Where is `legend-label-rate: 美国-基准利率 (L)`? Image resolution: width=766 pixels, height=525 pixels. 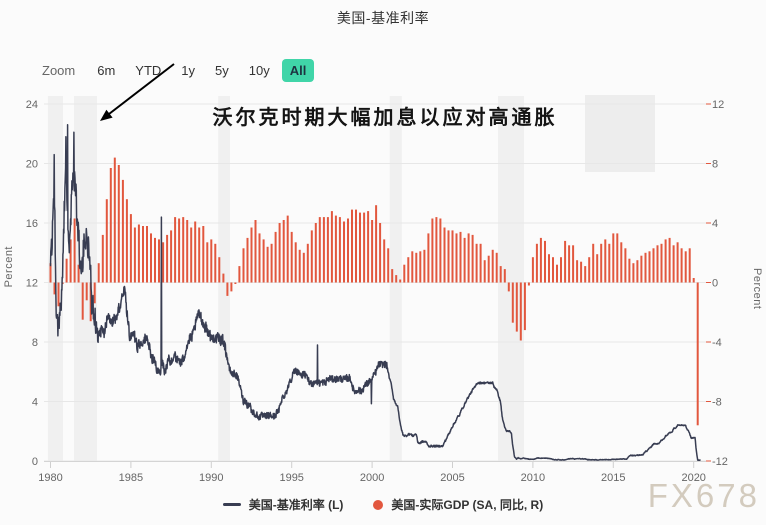 legend-label-rate: 美国-基准利率 (L) is located at coordinates (296, 505).